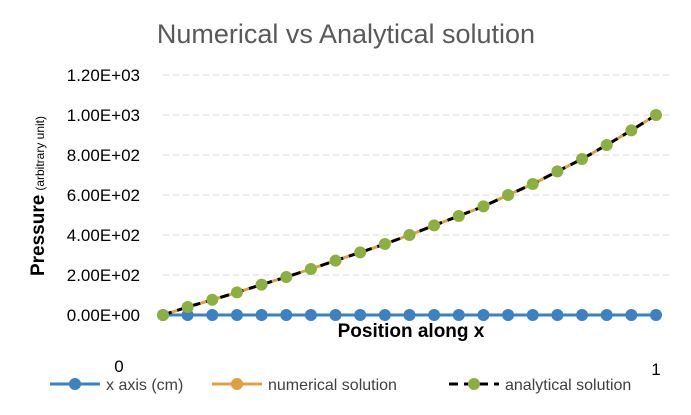  I want to click on y-axis-label-sub: (arbitrary unit), so click(40, 153).